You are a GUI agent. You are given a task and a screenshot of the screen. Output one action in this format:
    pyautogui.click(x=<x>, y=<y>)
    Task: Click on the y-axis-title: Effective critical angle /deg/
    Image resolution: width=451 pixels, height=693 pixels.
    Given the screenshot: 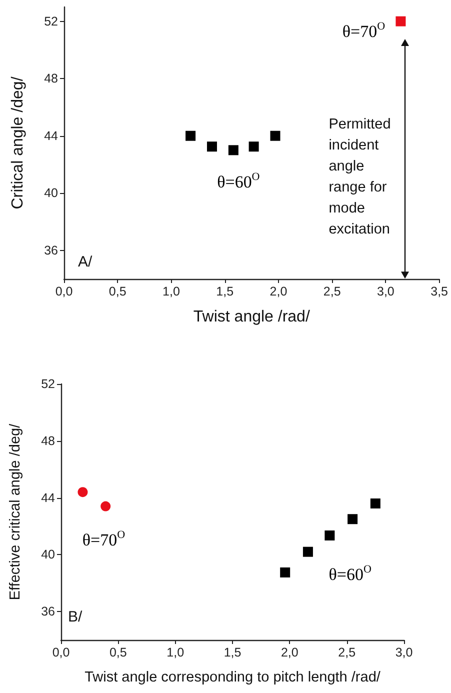 What is the action you would take?
    pyautogui.click(x=16, y=511)
    